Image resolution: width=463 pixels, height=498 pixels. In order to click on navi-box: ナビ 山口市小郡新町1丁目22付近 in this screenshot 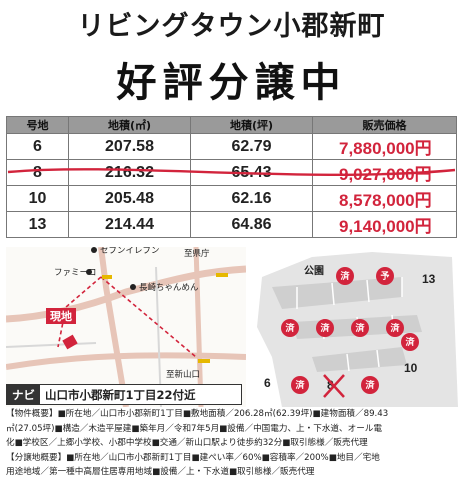, I will do `click(124, 394)`.